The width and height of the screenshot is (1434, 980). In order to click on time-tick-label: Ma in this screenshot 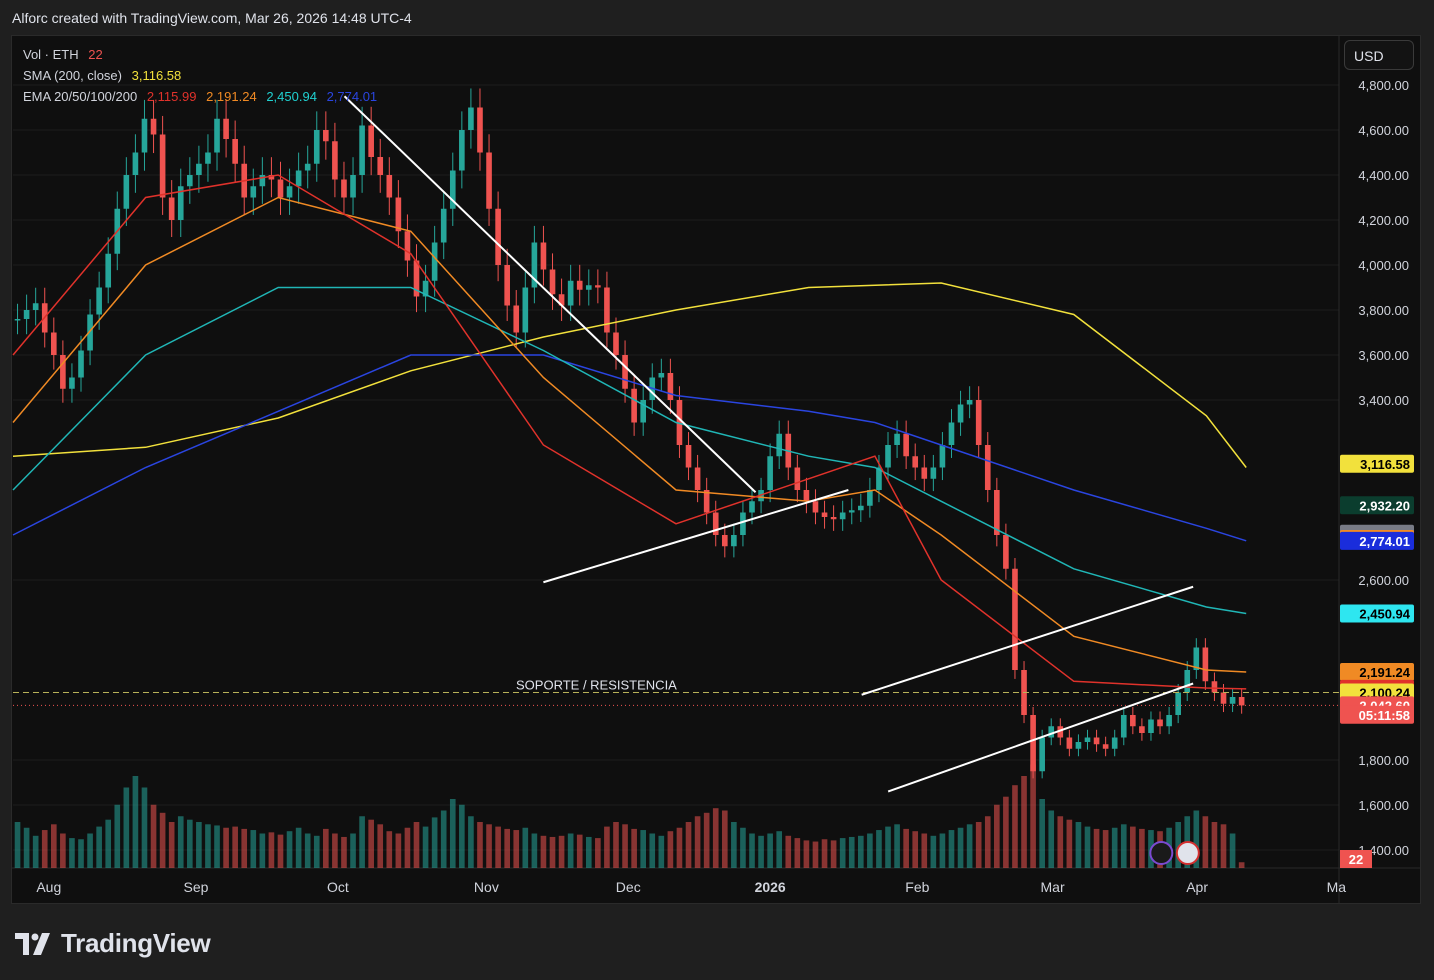, I will do `click(1337, 887)`.